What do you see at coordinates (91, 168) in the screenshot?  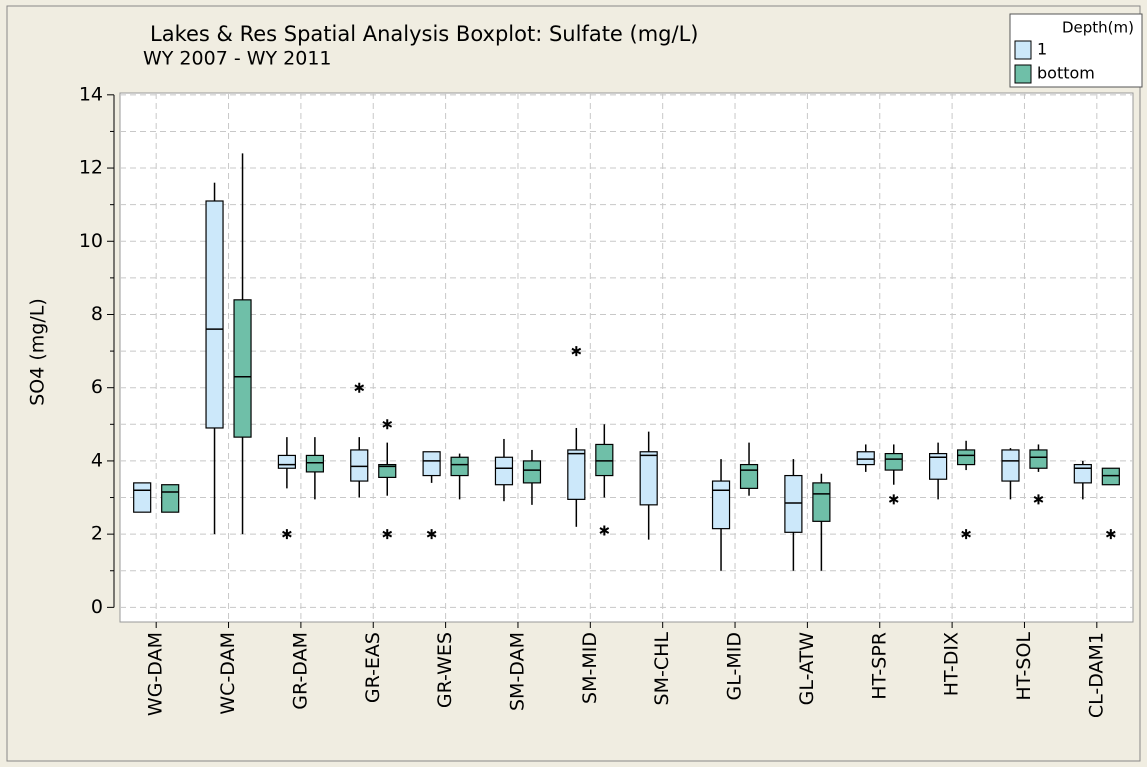 I see `y-tick-label: 12` at bounding box center [91, 168].